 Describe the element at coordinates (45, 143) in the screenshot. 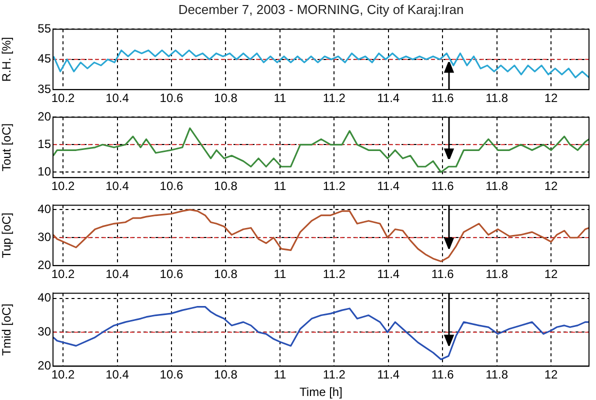

I see `y-tick-label: 15` at that location.